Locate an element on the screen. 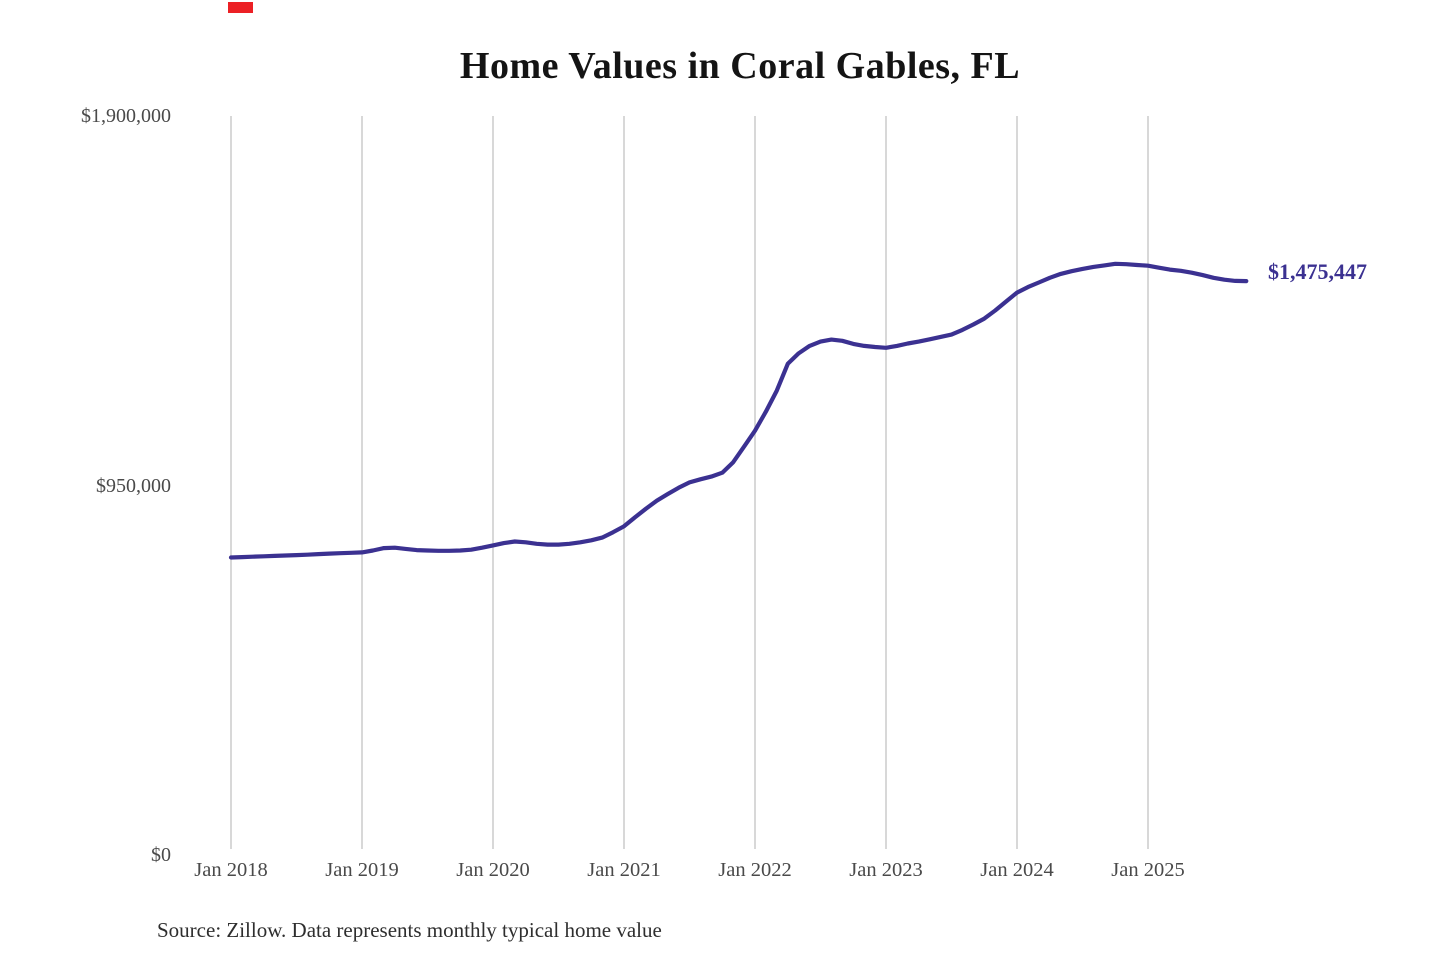 The width and height of the screenshot is (1440, 960). x-axis-tick-label: Jan 2024 is located at coordinates (1017, 870).